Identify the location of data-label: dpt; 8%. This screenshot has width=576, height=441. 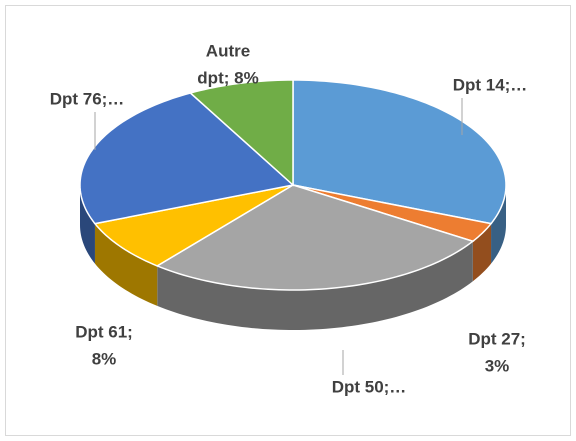
(227, 77).